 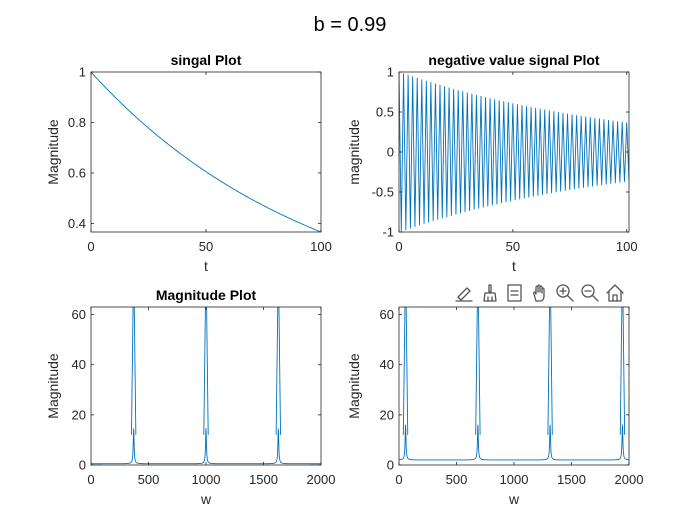 What do you see at coordinates (514, 60) in the screenshot?
I see `subplot-title: negative value signal Plot` at bounding box center [514, 60].